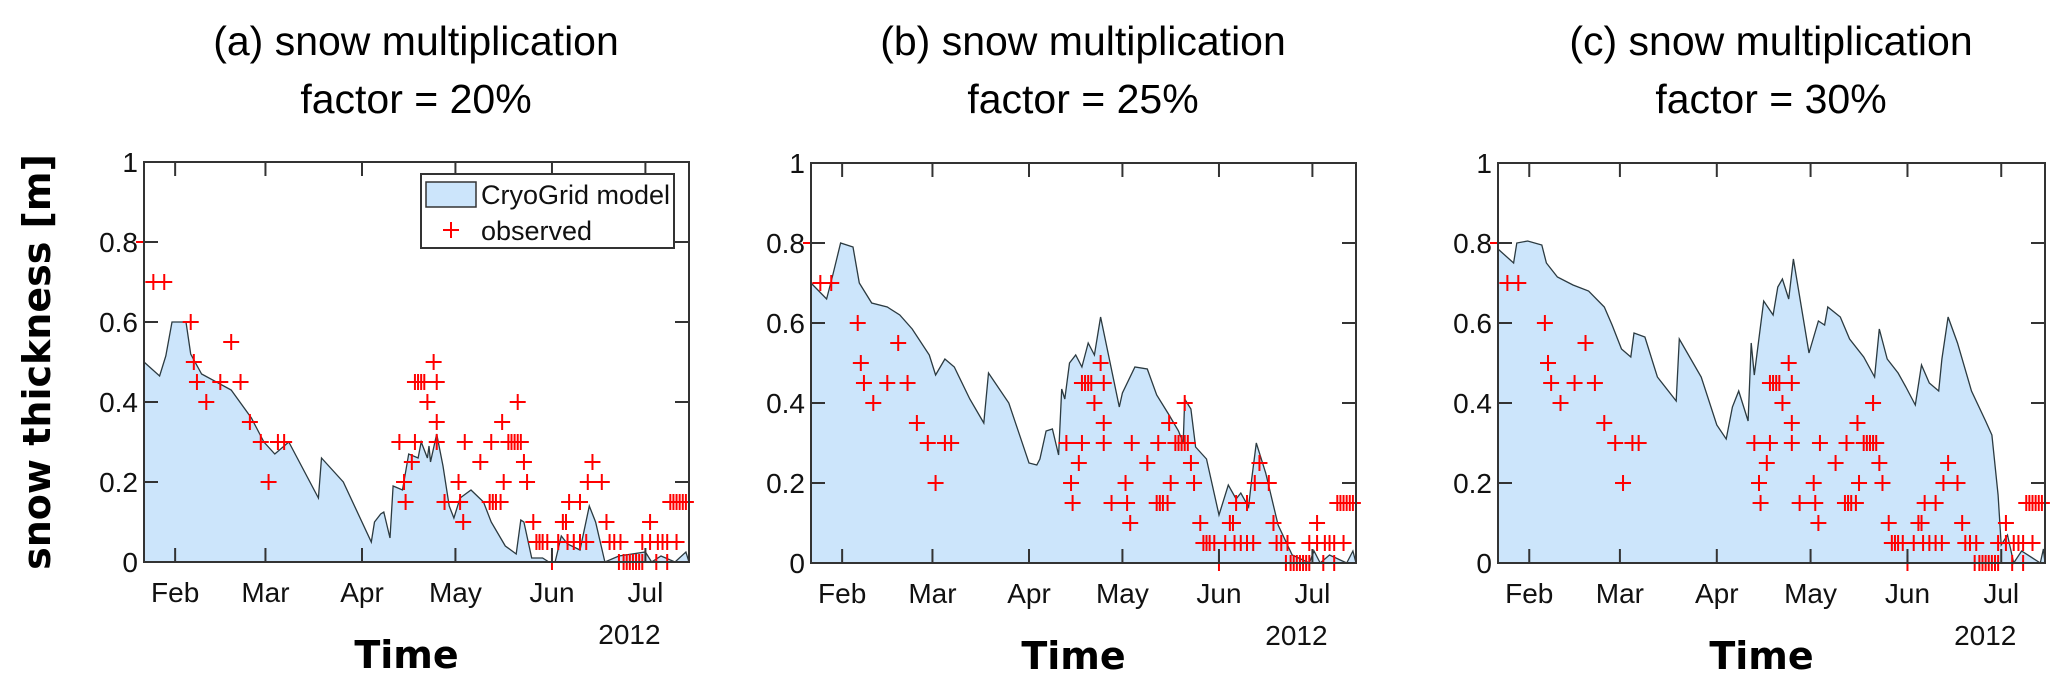 This screenshot has width=2067, height=692. What do you see at coordinates (1529, 593) in the screenshot?
I see `x-tick-label: Feb` at bounding box center [1529, 593].